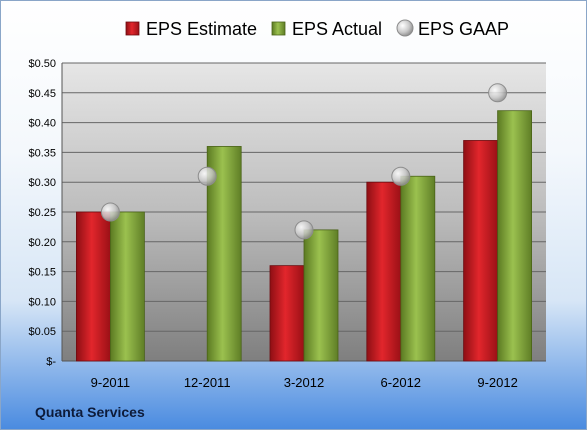  I want to click on y-tick-label: $0.35, so click(42, 153).